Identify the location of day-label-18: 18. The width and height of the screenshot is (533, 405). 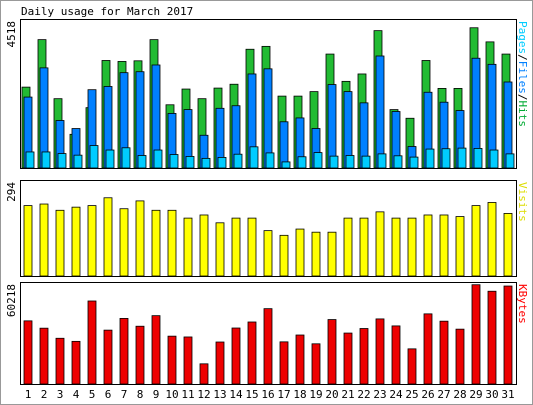
(299, 394).